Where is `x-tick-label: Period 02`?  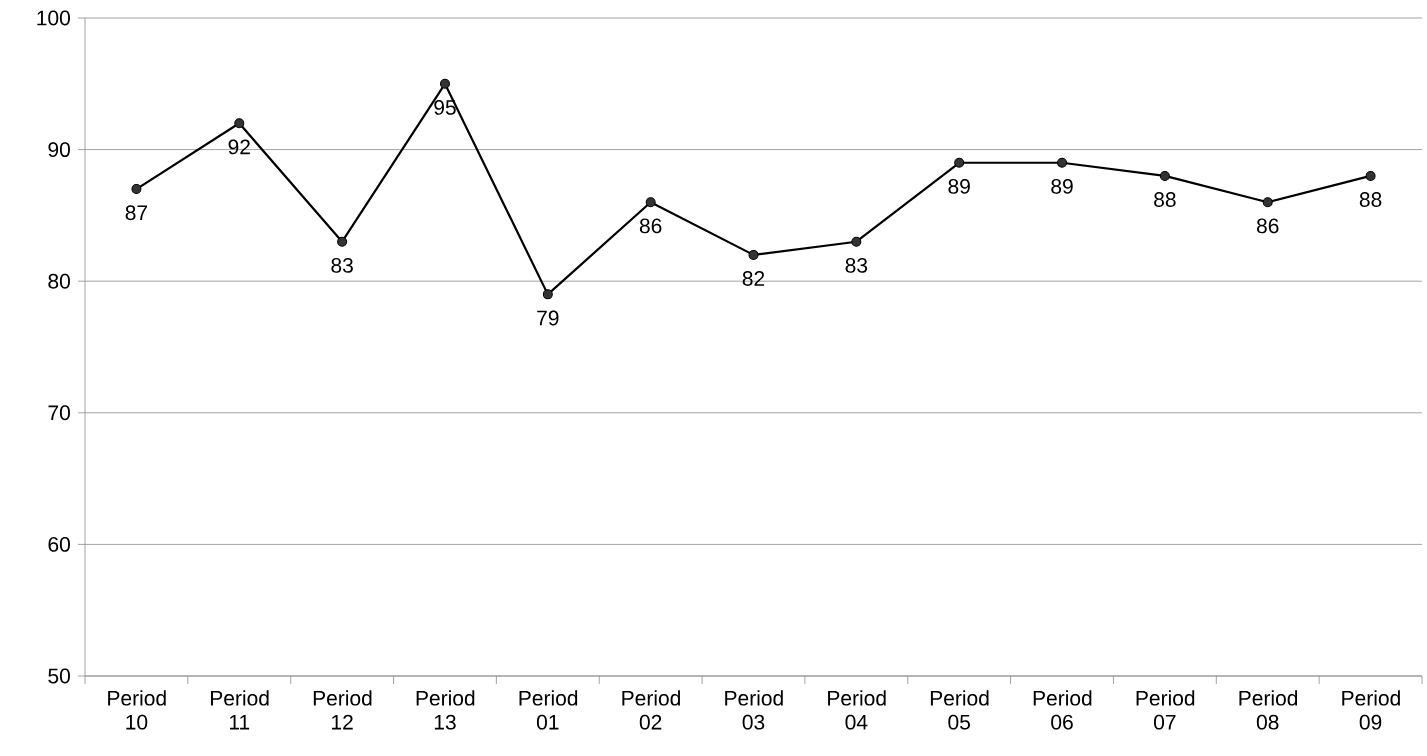 x-tick-label: Period 02 is located at coordinates (651, 710).